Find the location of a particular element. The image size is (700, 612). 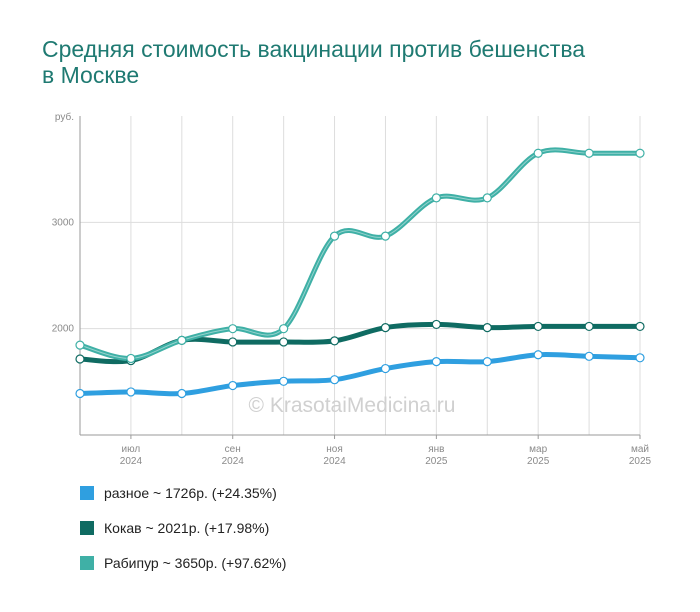

legend-item: Кокав ~ 2021р. (+17.98%) is located at coordinates (183, 528).